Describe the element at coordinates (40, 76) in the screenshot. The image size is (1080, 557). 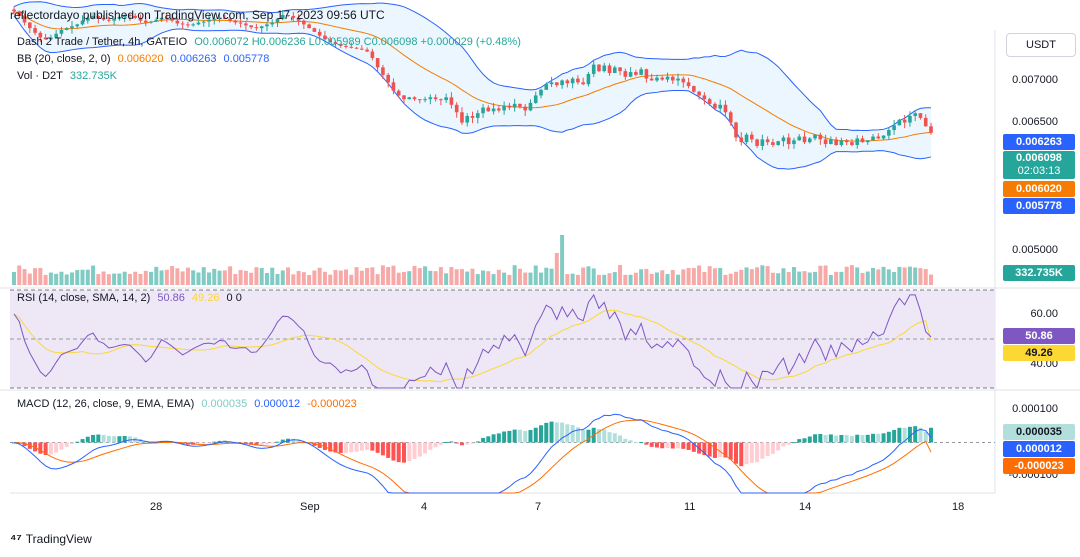
I see `vol-label: Vol · D2T` at that location.